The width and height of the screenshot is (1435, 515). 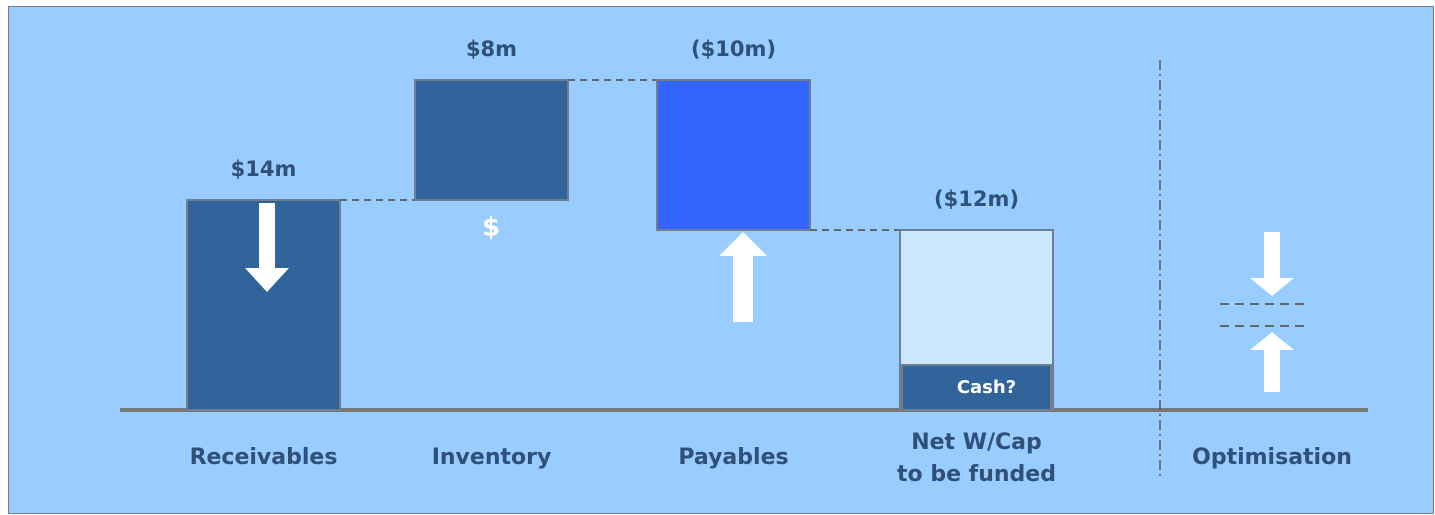 What do you see at coordinates (1272, 457) in the screenshot?
I see `side-label: Optimisation` at bounding box center [1272, 457].